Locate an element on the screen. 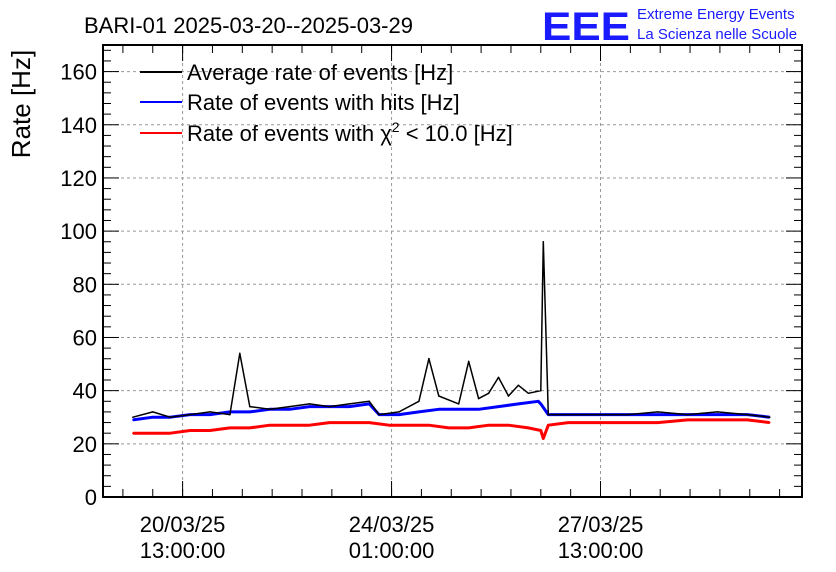 Image resolution: width=836 pixels, height=572 pixels. y-tick-label: 100 is located at coordinates (78, 231).